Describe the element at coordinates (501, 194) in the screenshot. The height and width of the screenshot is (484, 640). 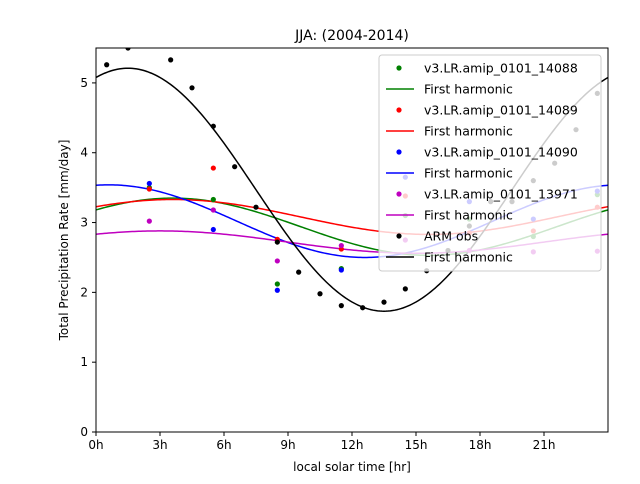
I see `legend-label-6: v3.LR.amip_0101_13971` at that location.